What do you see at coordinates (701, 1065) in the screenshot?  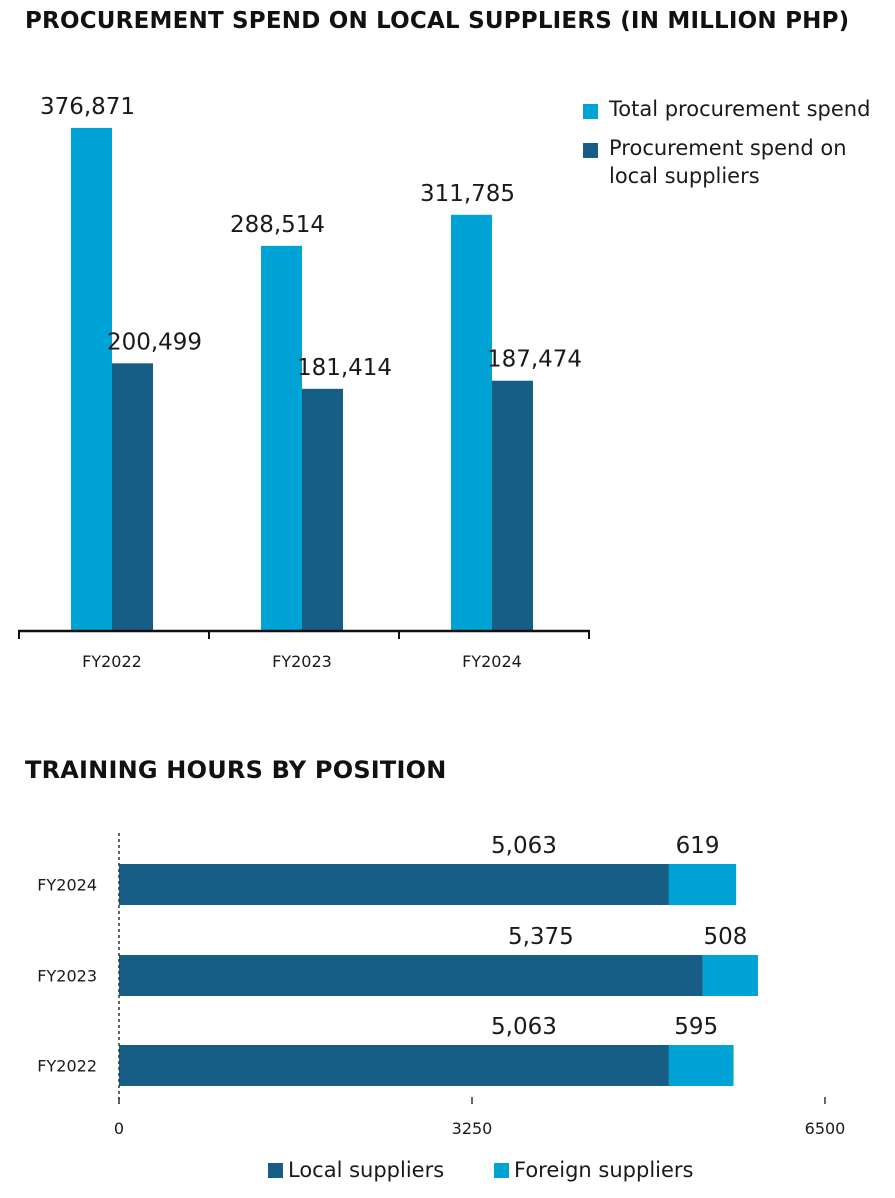 I see `bar-foreign-suppliers-fy2022` at bounding box center [701, 1065].